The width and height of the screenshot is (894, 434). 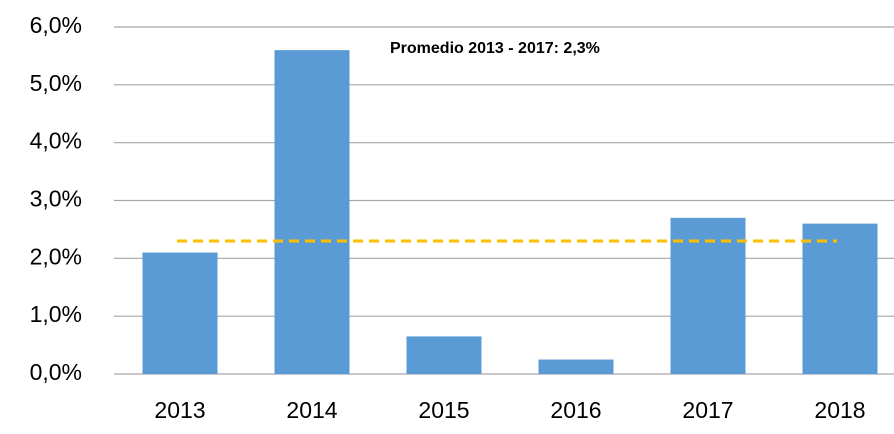 I want to click on x-tick-label: 2017, so click(x=707, y=410).